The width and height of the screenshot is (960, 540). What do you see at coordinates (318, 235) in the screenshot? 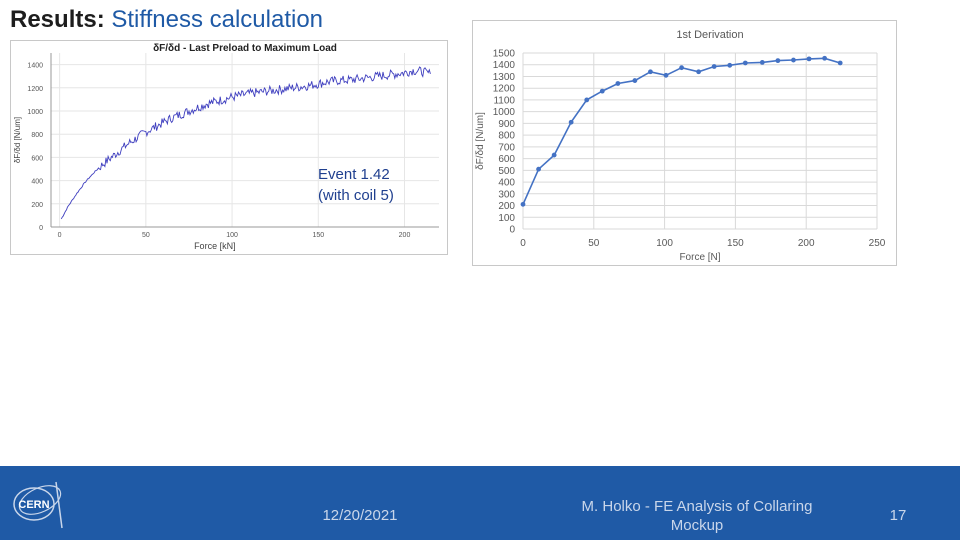
I see `left-x-tick-label: 150` at bounding box center [318, 235].